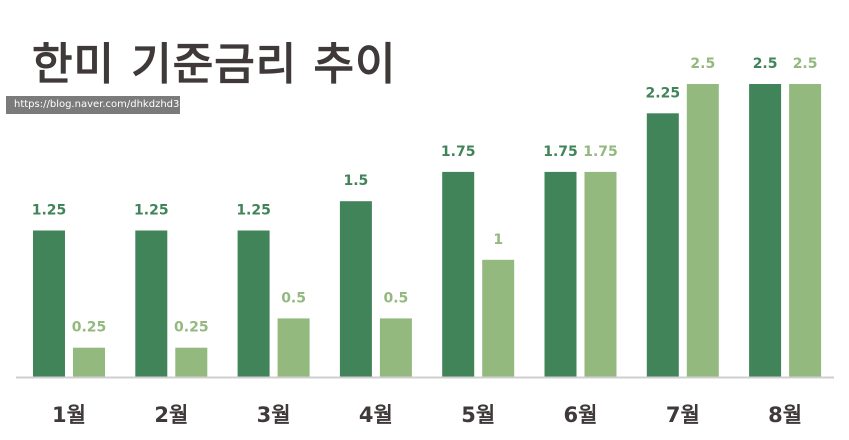 The height and width of the screenshot is (440, 849). I want to click on data-label-series2-2: 0.25, so click(191, 328).